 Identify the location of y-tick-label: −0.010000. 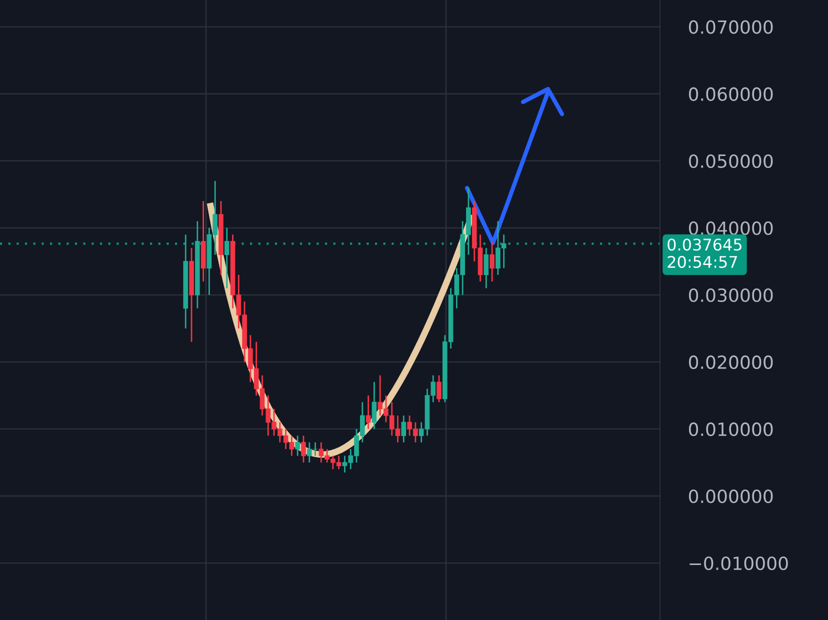
(739, 563).